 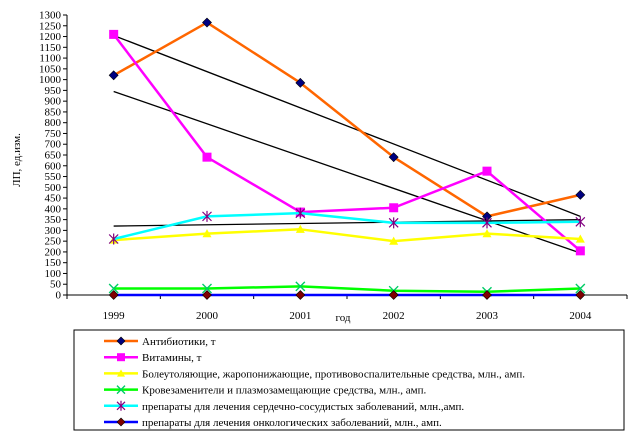 I want to click on x-tick-label: 2000, so click(x=207, y=316).